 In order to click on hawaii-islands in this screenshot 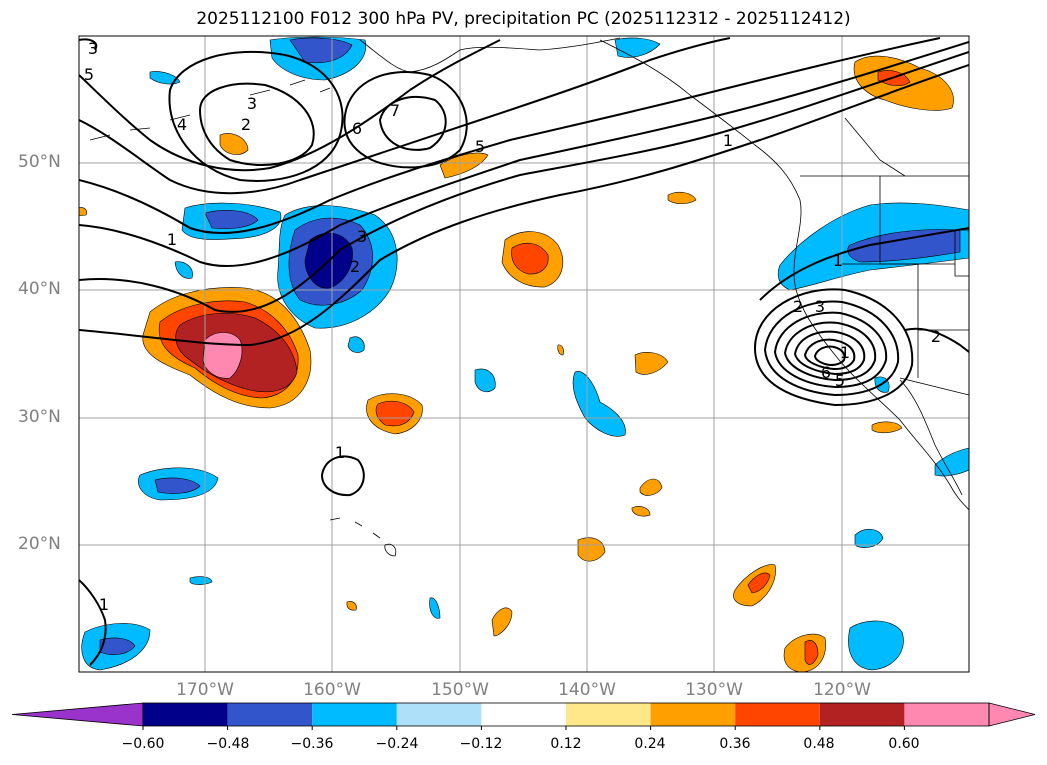, I will do `click(363, 537)`.